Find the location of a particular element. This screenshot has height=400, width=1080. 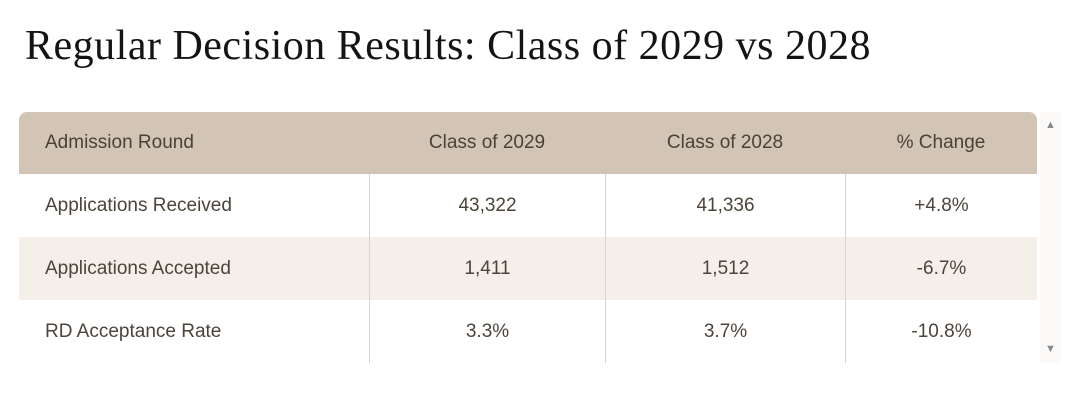

column-header-class-2028: Class of 2028 is located at coordinates (725, 142).